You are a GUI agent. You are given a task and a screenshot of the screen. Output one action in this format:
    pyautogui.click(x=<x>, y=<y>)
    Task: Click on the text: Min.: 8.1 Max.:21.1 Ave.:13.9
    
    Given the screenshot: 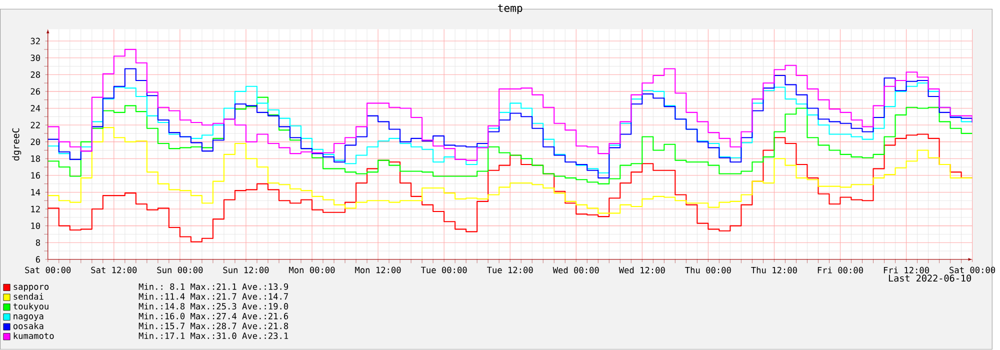 What is the action you would take?
    pyautogui.click(x=213, y=286)
    